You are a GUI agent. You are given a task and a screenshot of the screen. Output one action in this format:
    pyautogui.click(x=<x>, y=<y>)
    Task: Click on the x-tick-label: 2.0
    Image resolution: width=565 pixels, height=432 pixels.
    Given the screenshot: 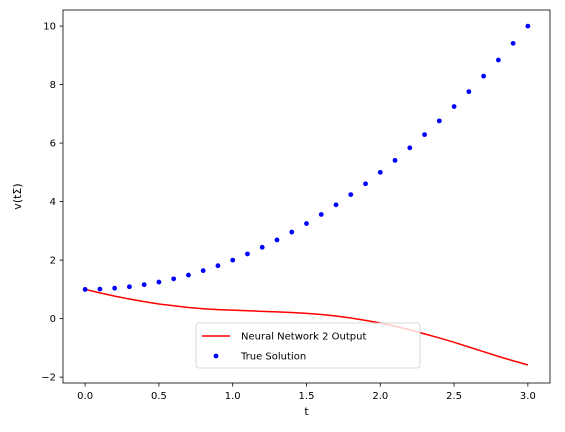 What is the action you would take?
    pyautogui.click(x=380, y=396)
    